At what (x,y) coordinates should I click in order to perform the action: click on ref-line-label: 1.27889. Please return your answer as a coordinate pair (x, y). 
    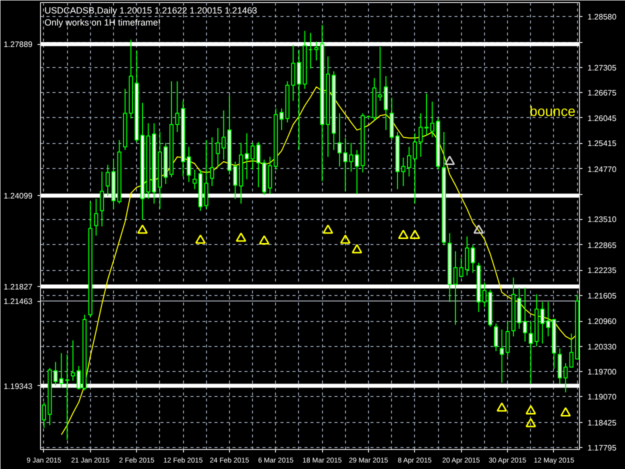
    Looking at the image, I should click on (19, 45).